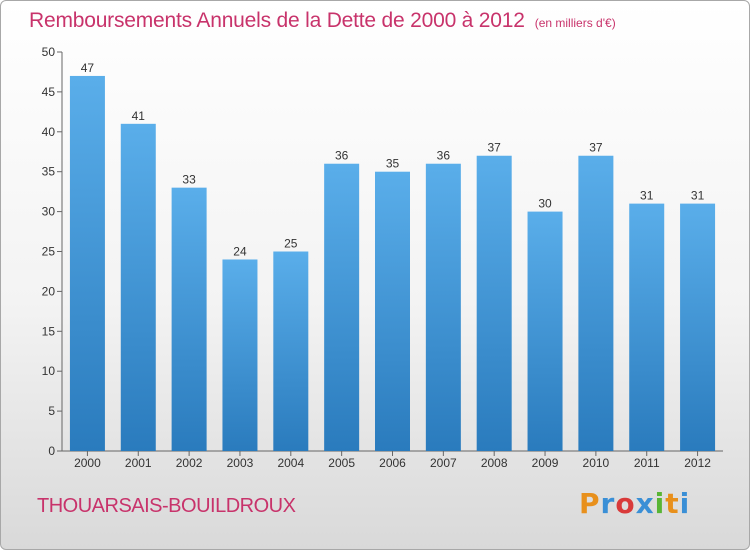  What do you see at coordinates (647, 463) in the screenshot?
I see `x-tick-label: 2011` at bounding box center [647, 463].